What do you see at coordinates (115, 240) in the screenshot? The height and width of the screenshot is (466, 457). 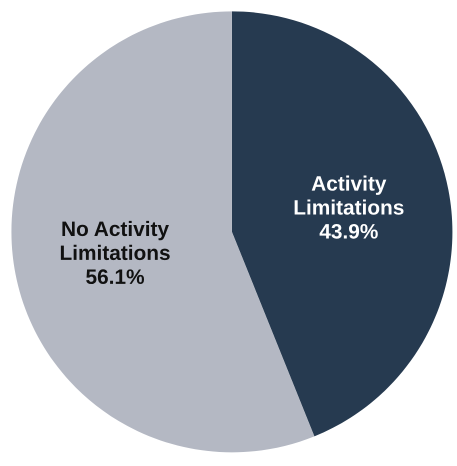 I see `slice-label: No Activity Limitations` at bounding box center [115, 240].